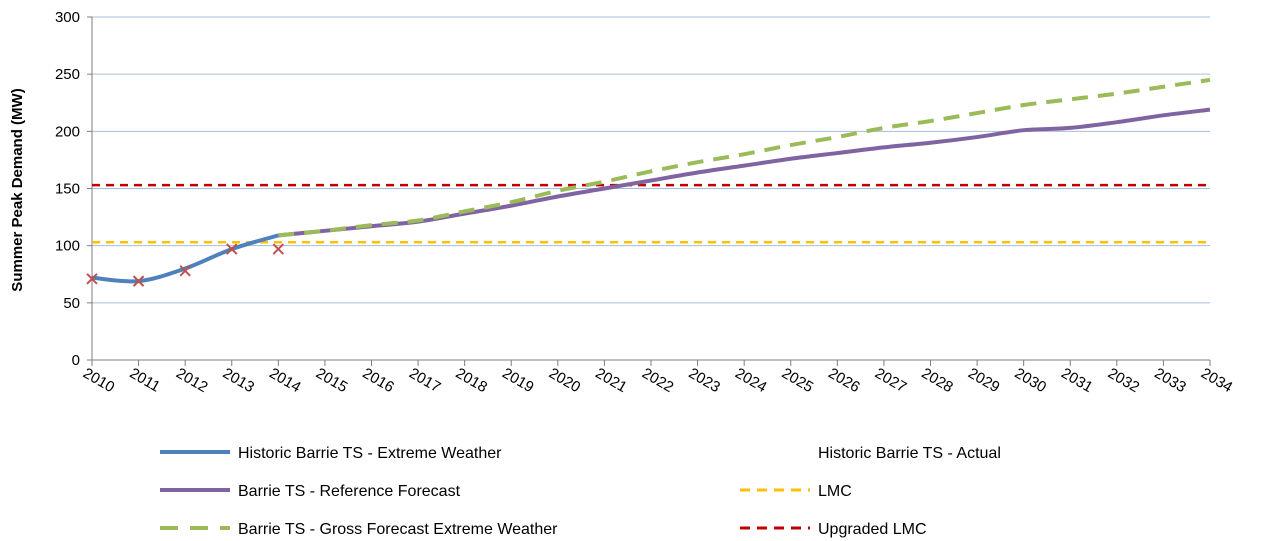 The height and width of the screenshot is (541, 1264). Describe the element at coordinates (872, 529) in the screenshot. I see `legend-label: Upgraded LMC` at that location.